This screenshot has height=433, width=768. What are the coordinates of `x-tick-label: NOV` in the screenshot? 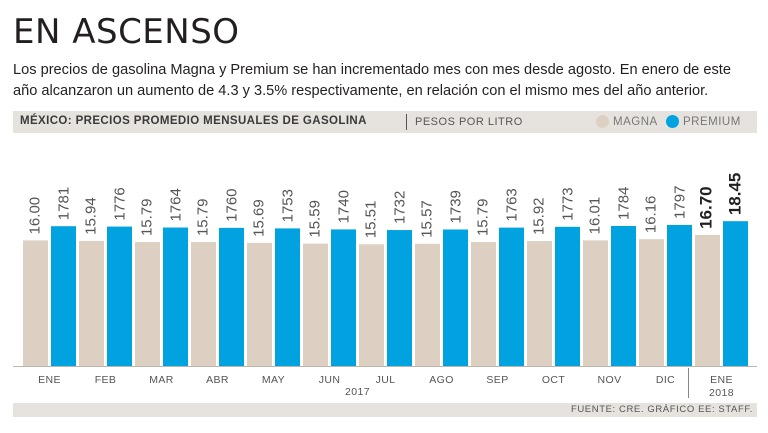 It's located at (610, 380).